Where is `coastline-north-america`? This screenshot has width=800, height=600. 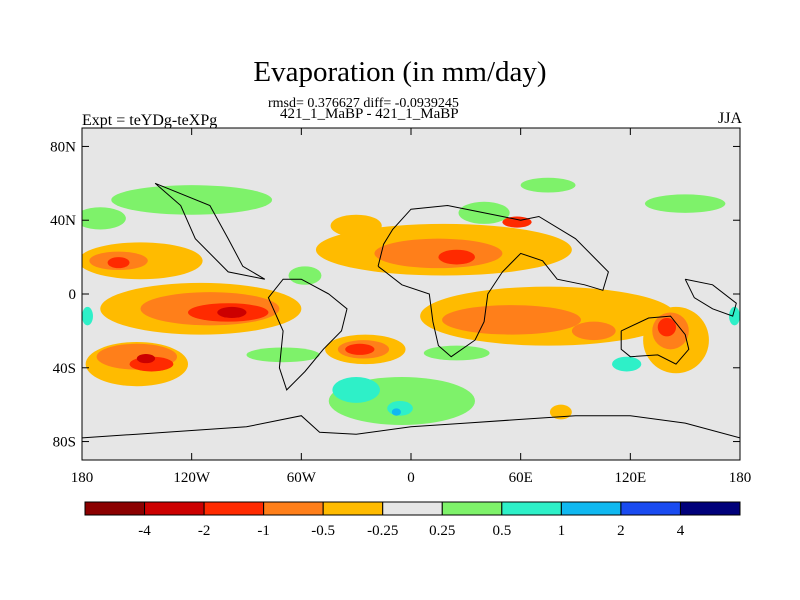 coastline-north-america is located at coordinates (210, 231).